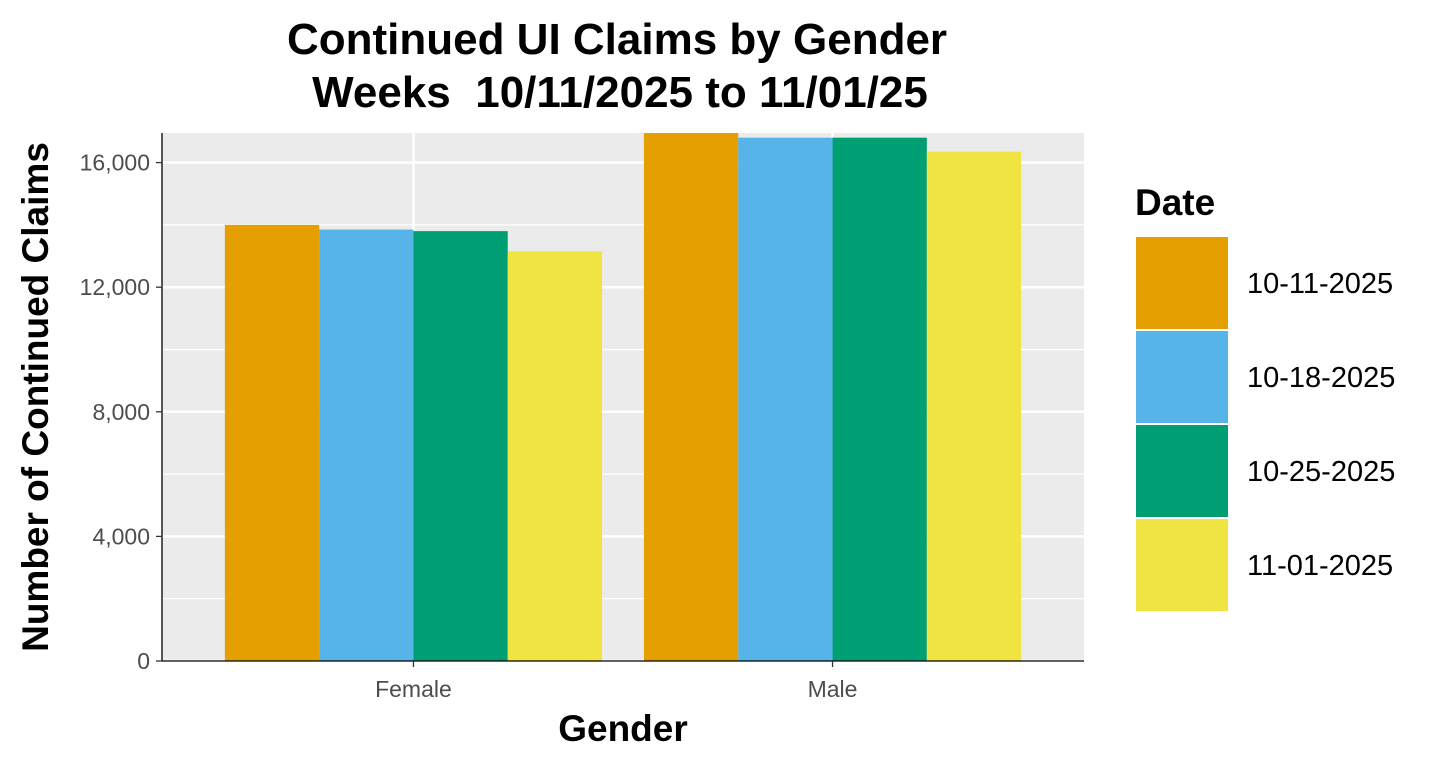 The height and width of the screenshot is (766, 1445). I want to click on y-tick-label: 0, so click(143, 661).